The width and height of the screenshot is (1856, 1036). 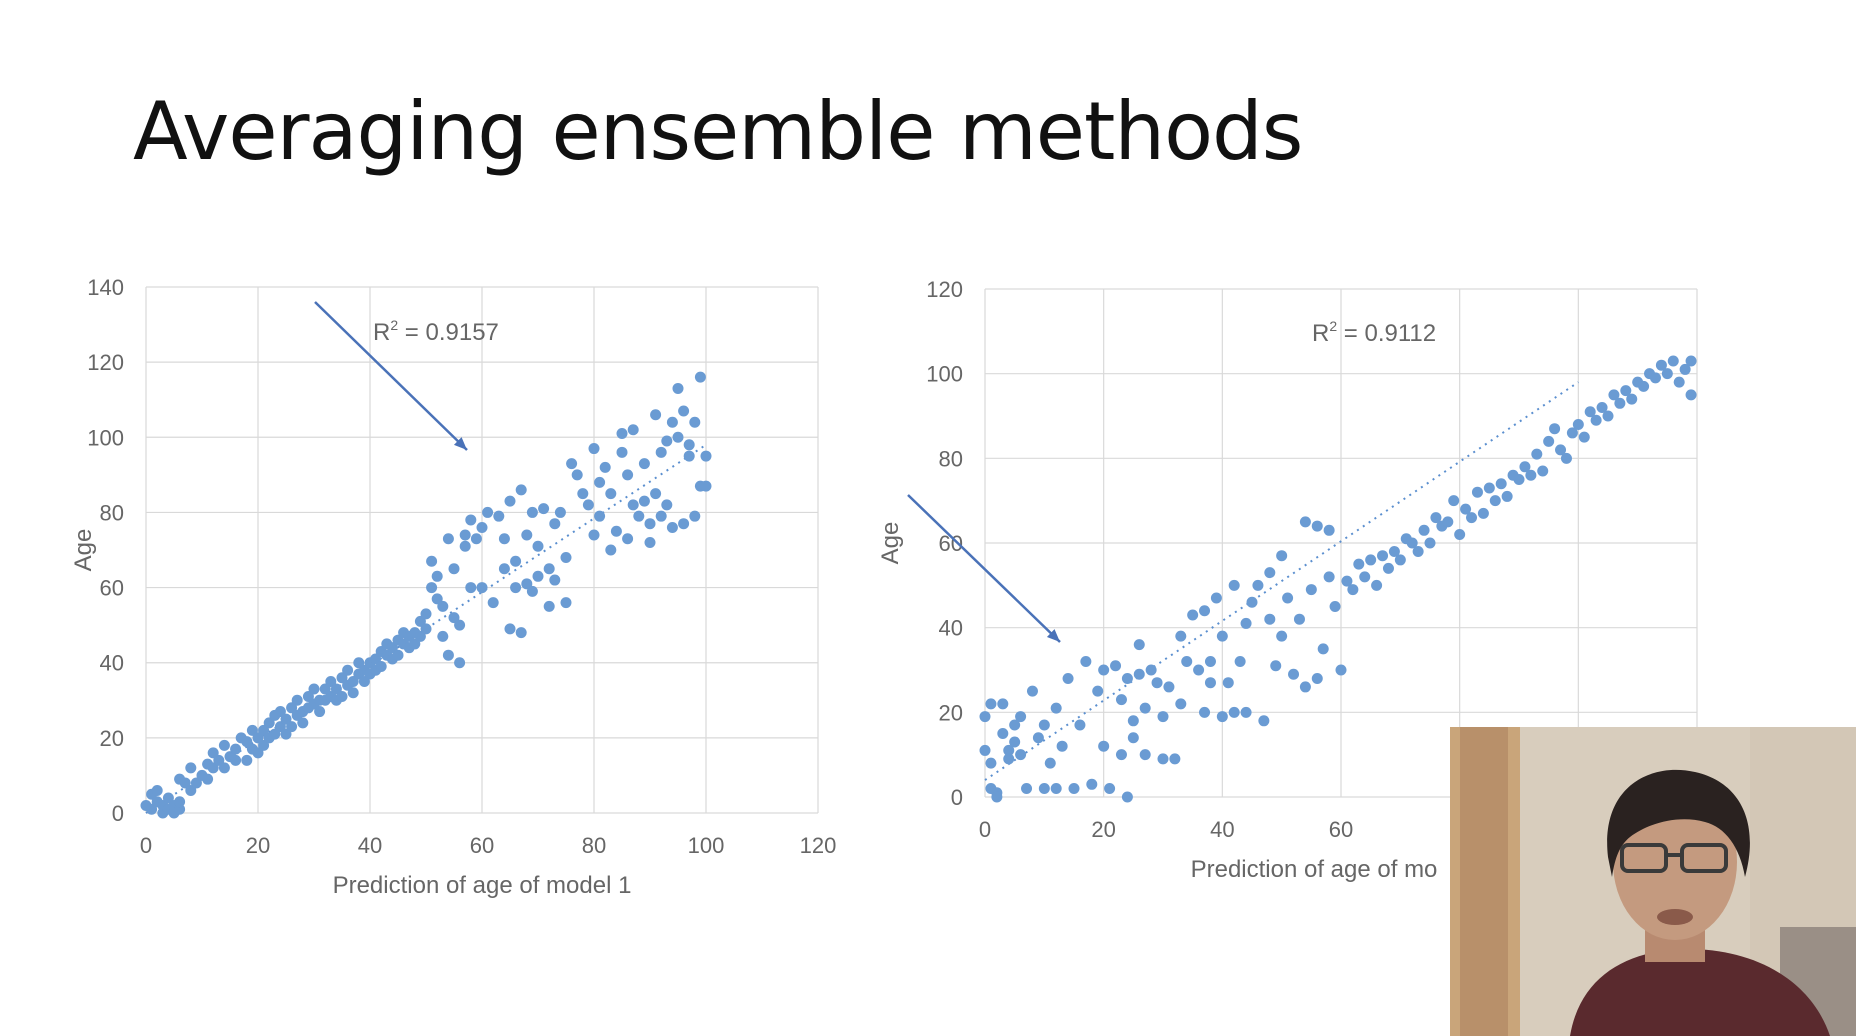 What do you see at coordinates (1222, 829) in the screenshot?
I see `x-tick-label: 40` at bounding box center [1222, 829].